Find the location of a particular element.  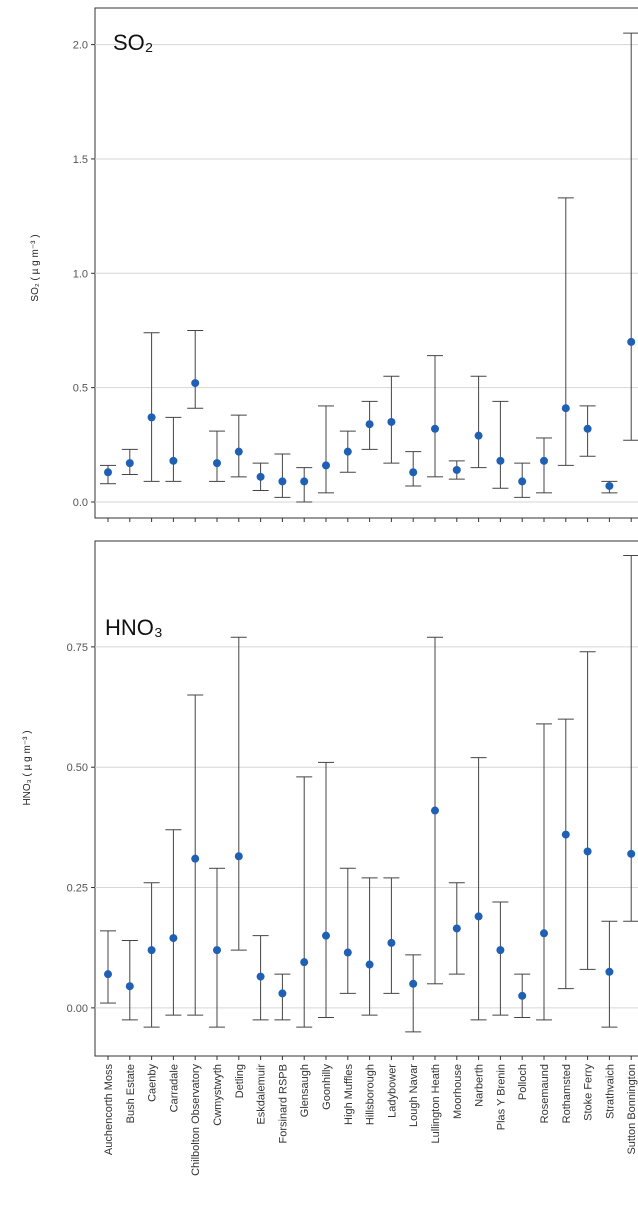

panel-2-y-tick-label: 0.00 is located at coordinates (77, 1009).